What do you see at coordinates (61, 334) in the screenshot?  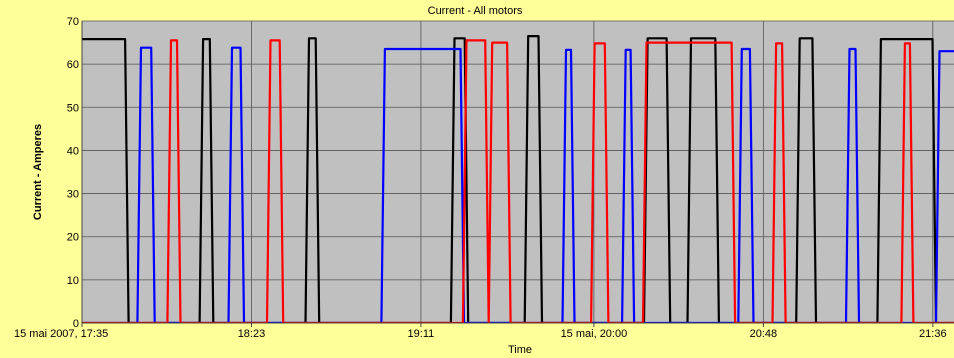 I see `x-tick-label: 15 mai 2007, 17:35` at bounding box center [61, 334].